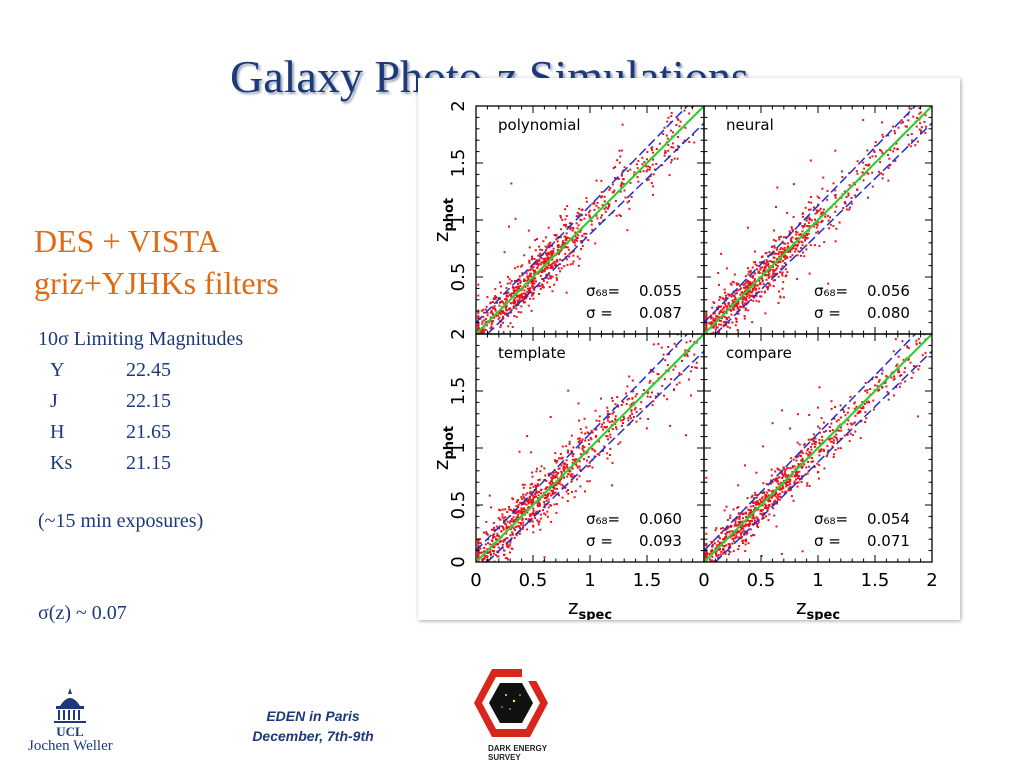 This screenshot has width=1024, height=768. I want to click on y-tick-label: 2, so click(458, 333).